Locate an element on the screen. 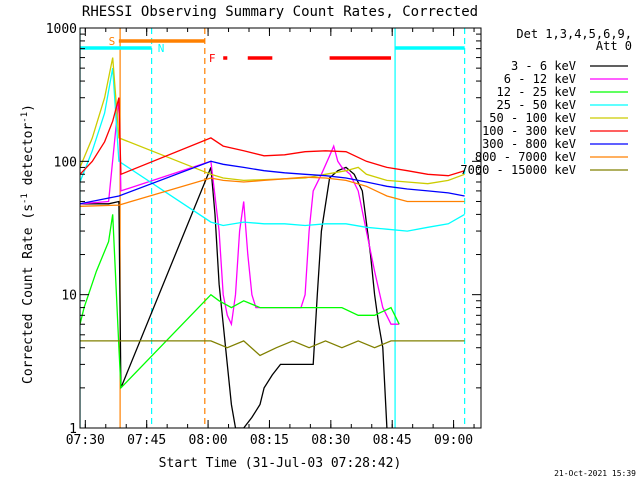  y-axis-label: Corrected Count Rate (s-1 detector-1) is located at coordinates (28, 244).